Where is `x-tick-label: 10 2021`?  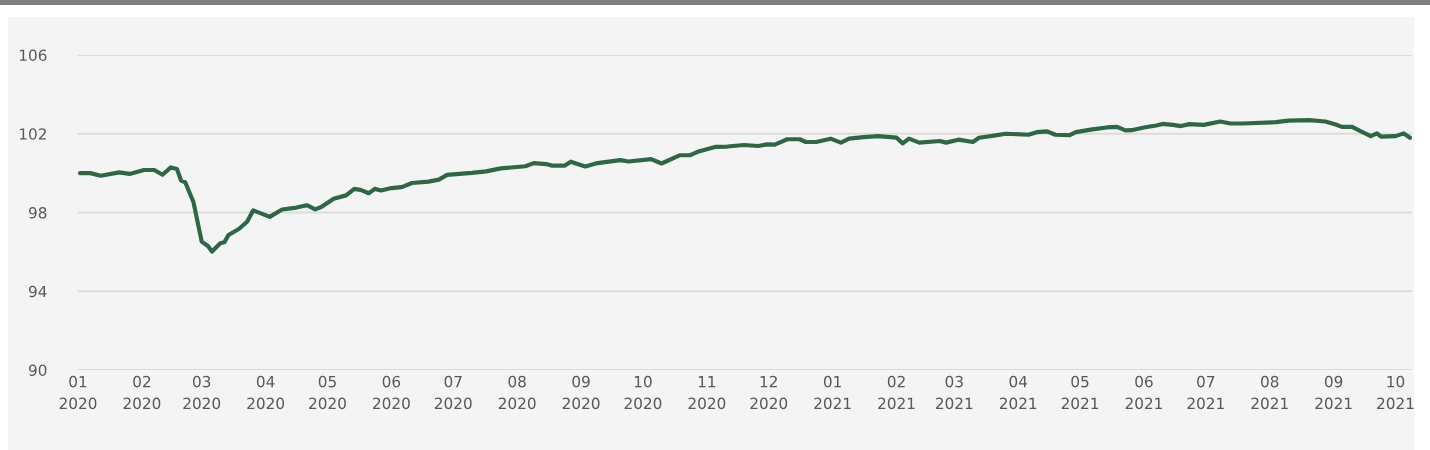 x-tick-label: 10 2021 is located at coordinates (1395, 392).